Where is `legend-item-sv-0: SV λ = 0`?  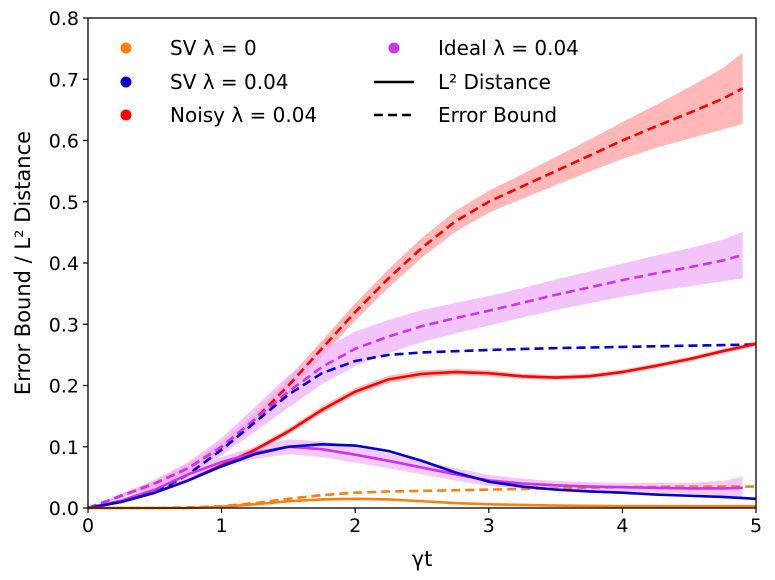
legend-item-sv-0: SV λ = 0 is located at coordinates (188, 48).